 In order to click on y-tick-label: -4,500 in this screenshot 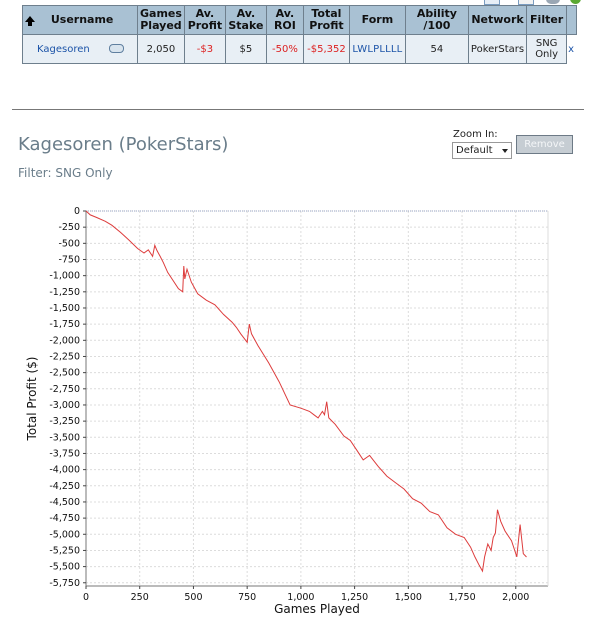, I will do `click(64, 502)`.